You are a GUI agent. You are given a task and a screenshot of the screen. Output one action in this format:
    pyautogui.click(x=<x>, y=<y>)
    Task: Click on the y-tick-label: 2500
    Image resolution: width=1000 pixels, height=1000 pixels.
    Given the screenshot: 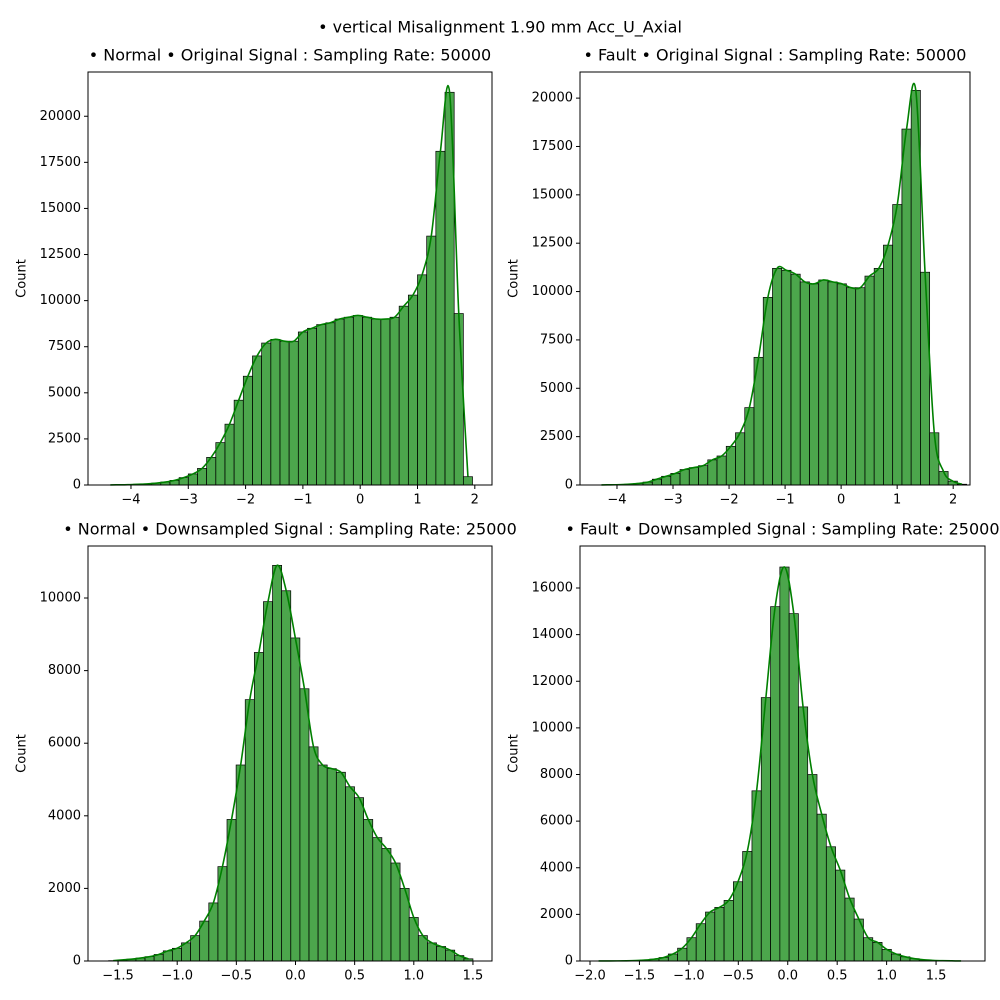 What is the action you would take?
    pyautogui.click(x=556, y=436)
    